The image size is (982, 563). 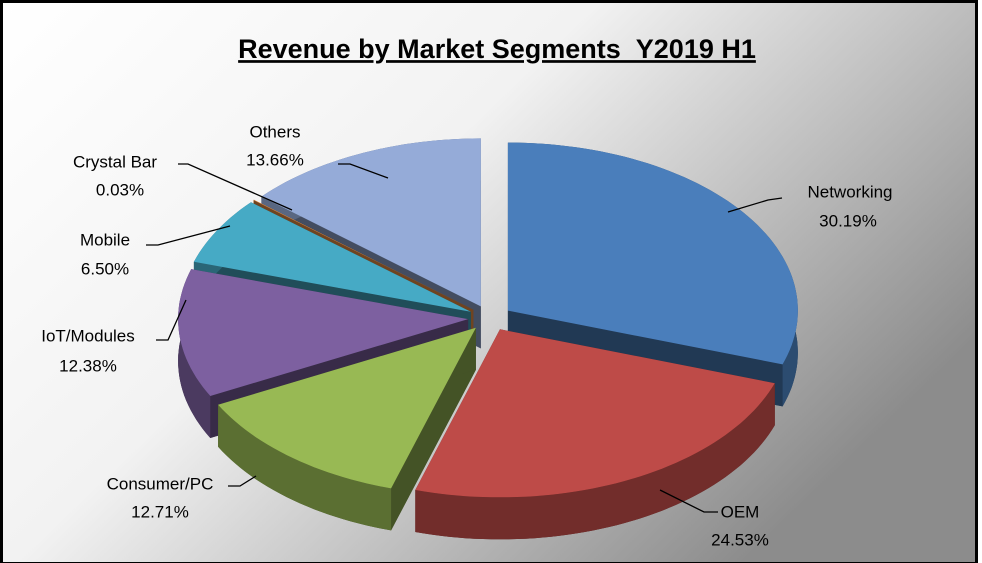 What do you see at coordinates (433, 429) in the screenshot?
I see `slice-side` at bounding box center [433, 429].